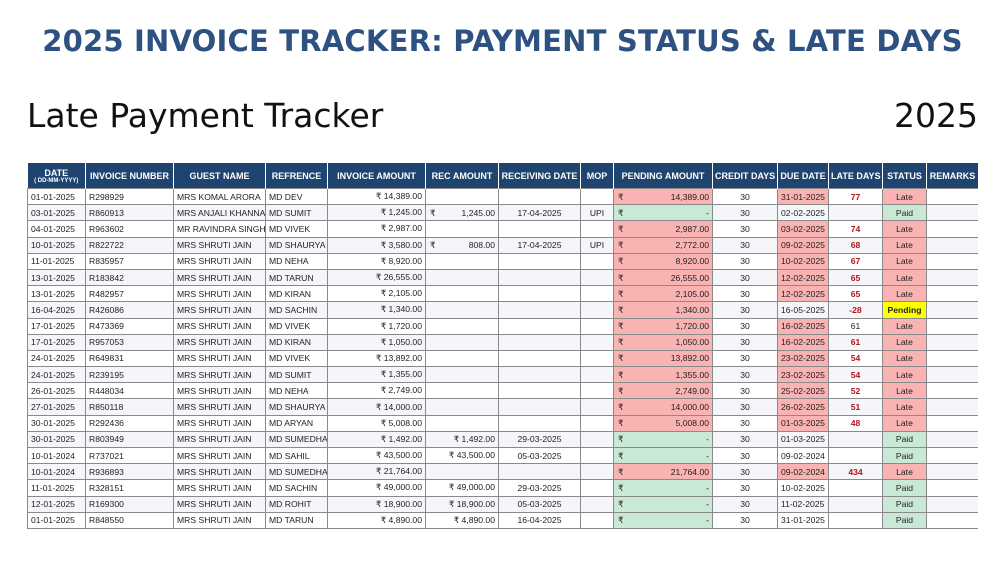 The height and width of the screenshot is (565, 1005). I want to click on column-header-credit-days: CREDIT DAYS, so click(745, 176).